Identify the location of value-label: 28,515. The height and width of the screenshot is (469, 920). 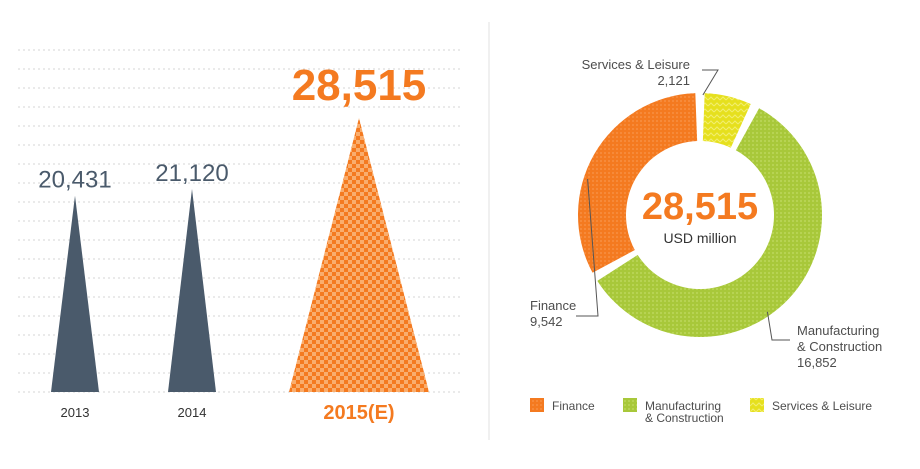
(359, 85).